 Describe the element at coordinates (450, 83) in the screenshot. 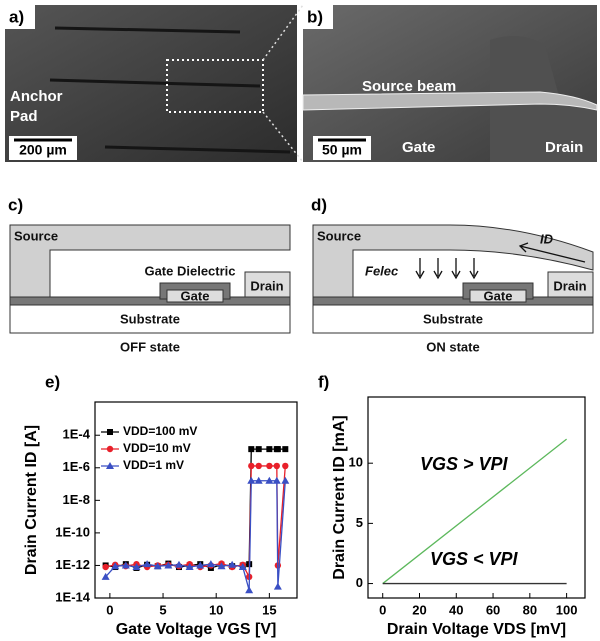

I see `panel-b: b) Source beam Gate Drain 50 µm` at that location.